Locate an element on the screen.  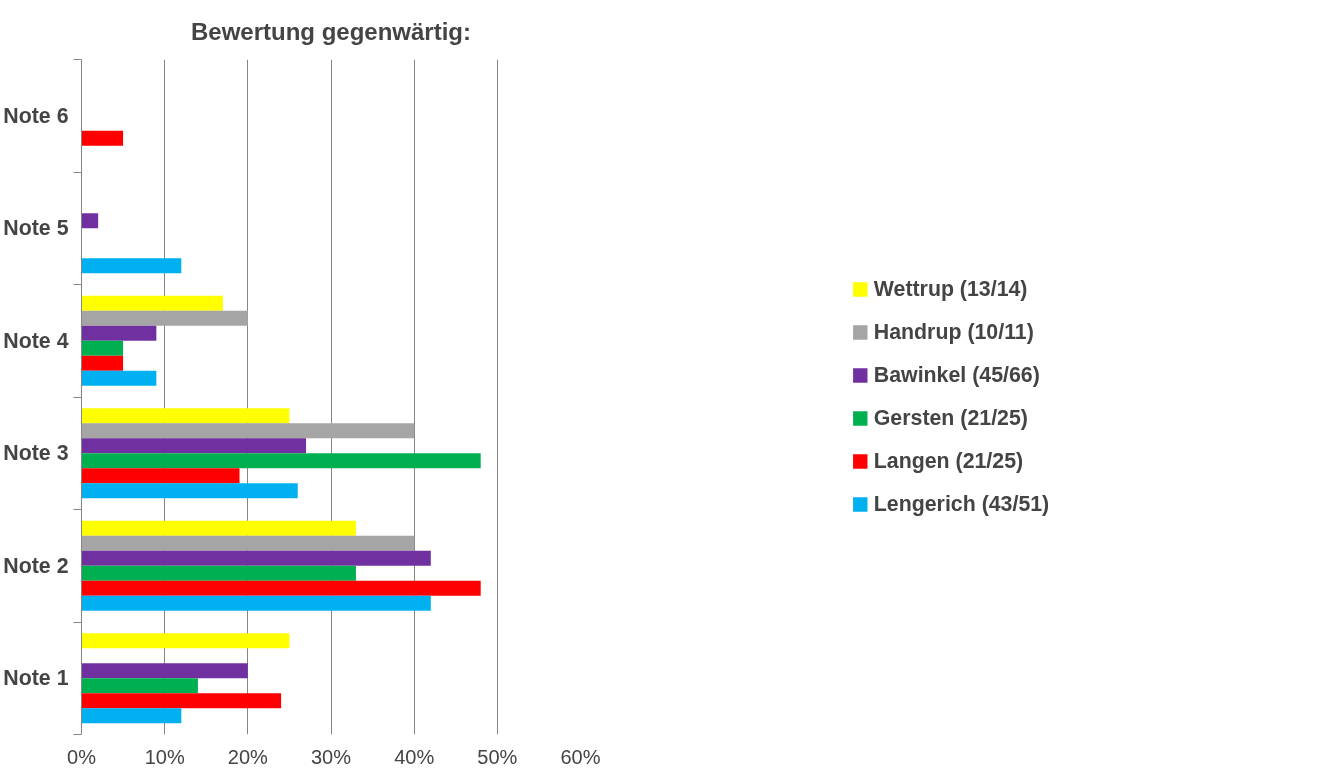
y-tick-label: Note 1 is located at coordinates (36, 678).